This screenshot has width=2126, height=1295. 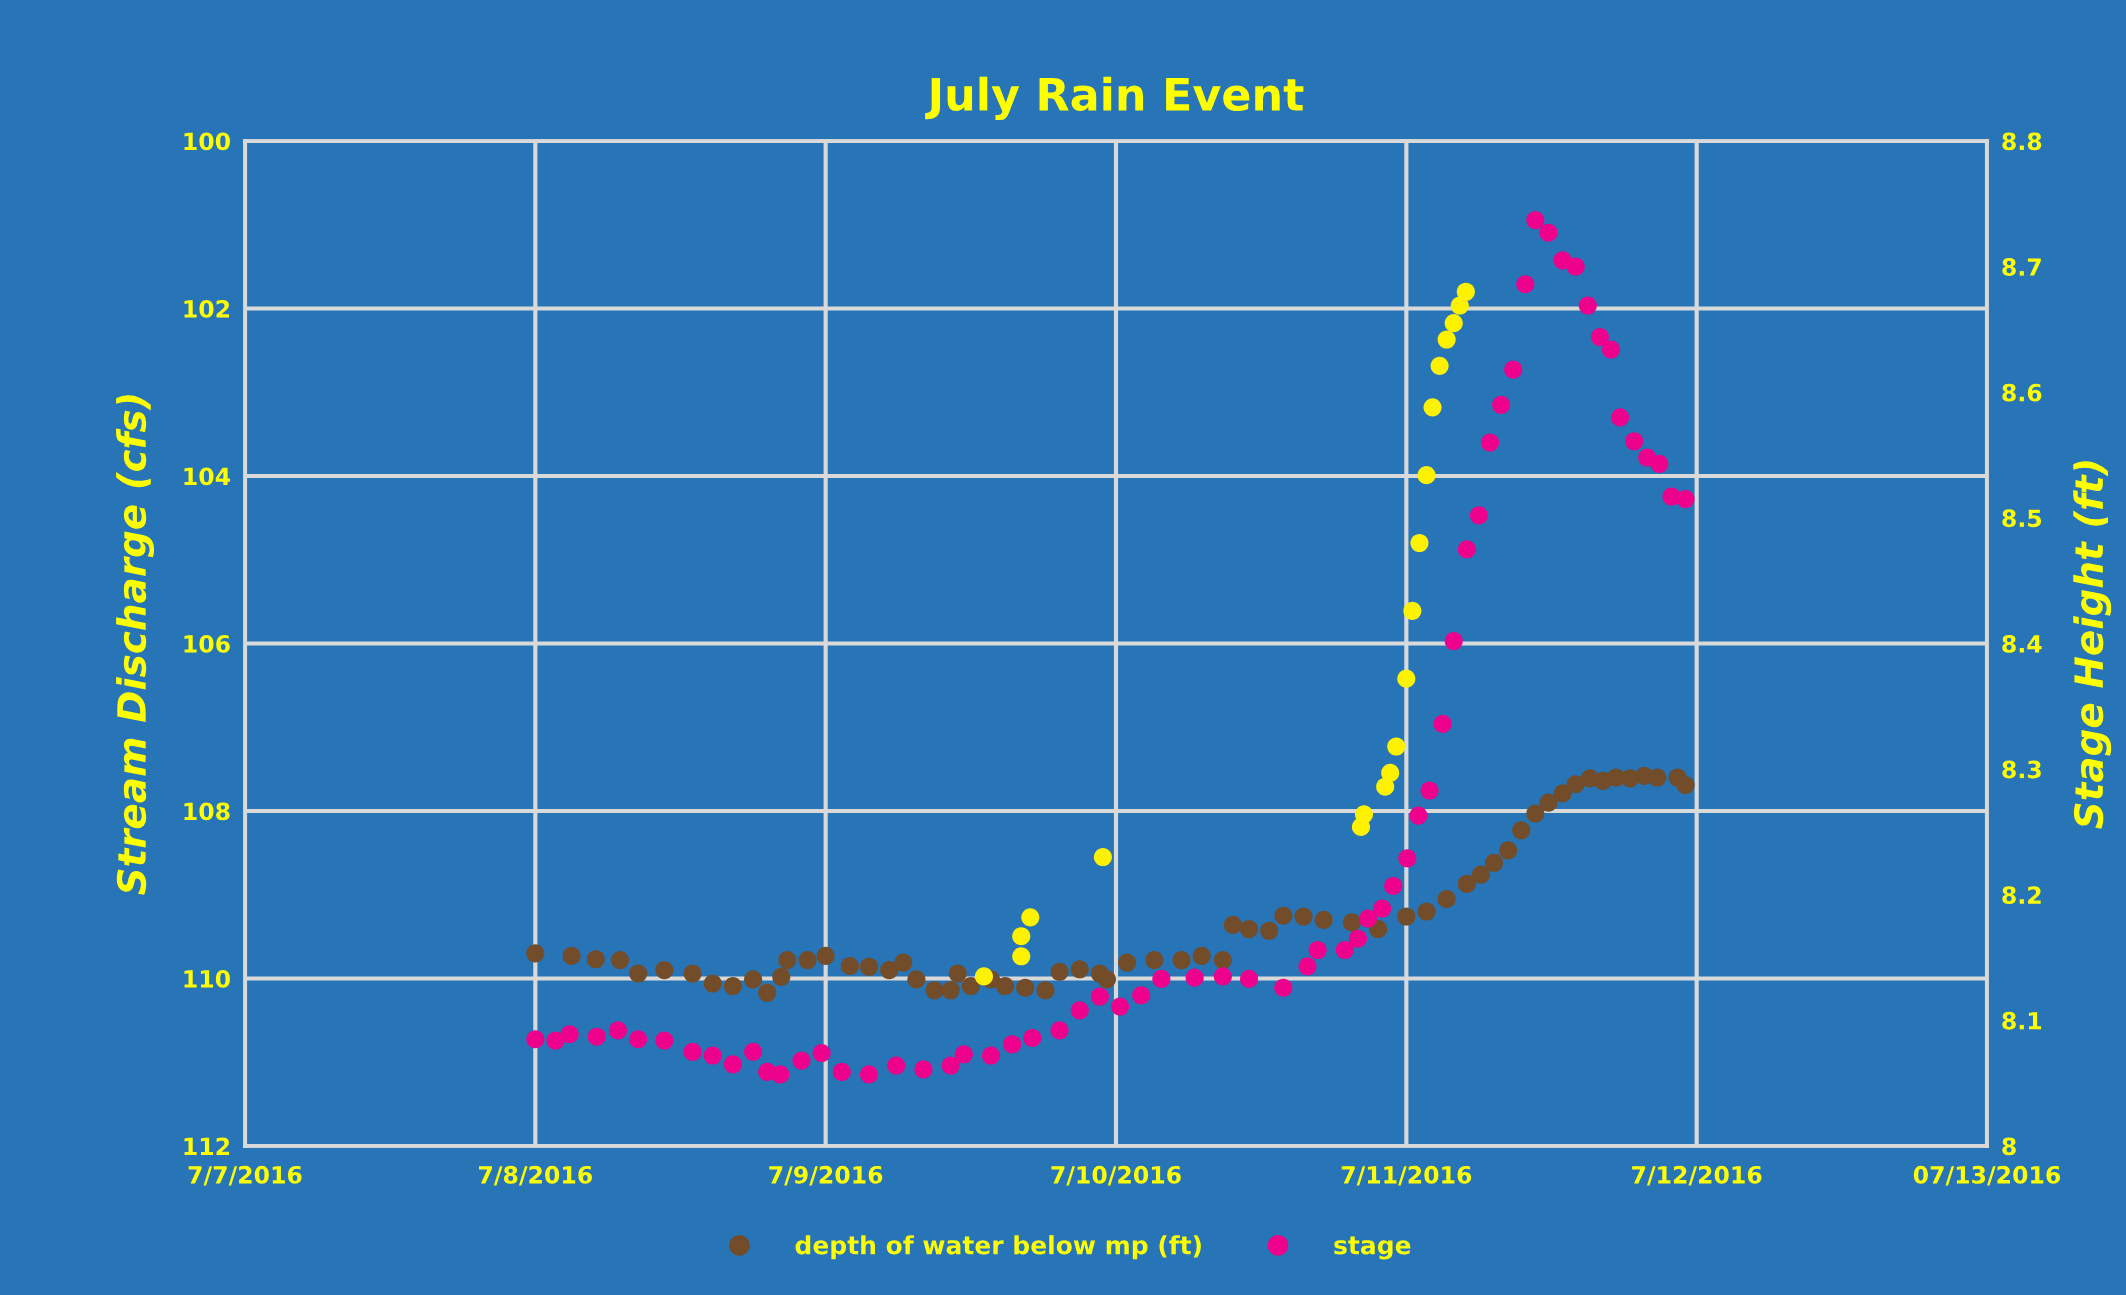 I want to click on y2-tick-label: 8.5, so click(x=2022, y=518).